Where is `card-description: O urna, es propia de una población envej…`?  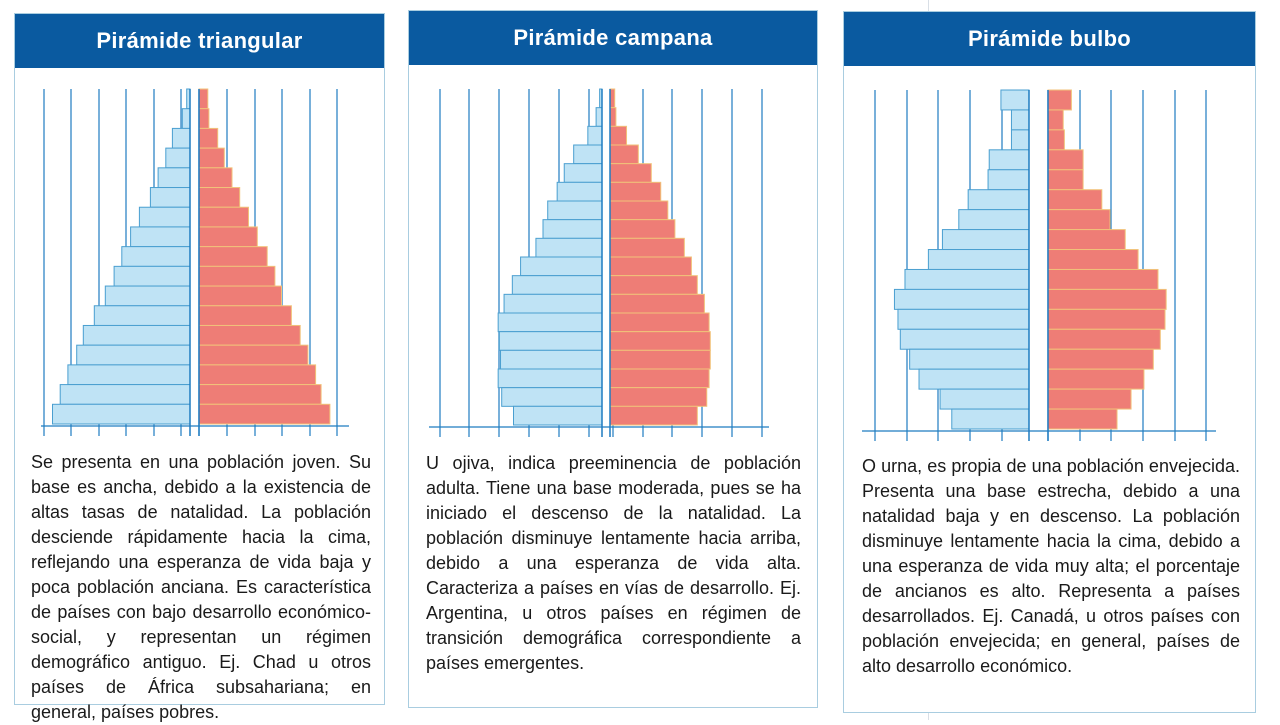 card-description: O urna, es propia de una población envej… is located at coordinates (1051, 566).